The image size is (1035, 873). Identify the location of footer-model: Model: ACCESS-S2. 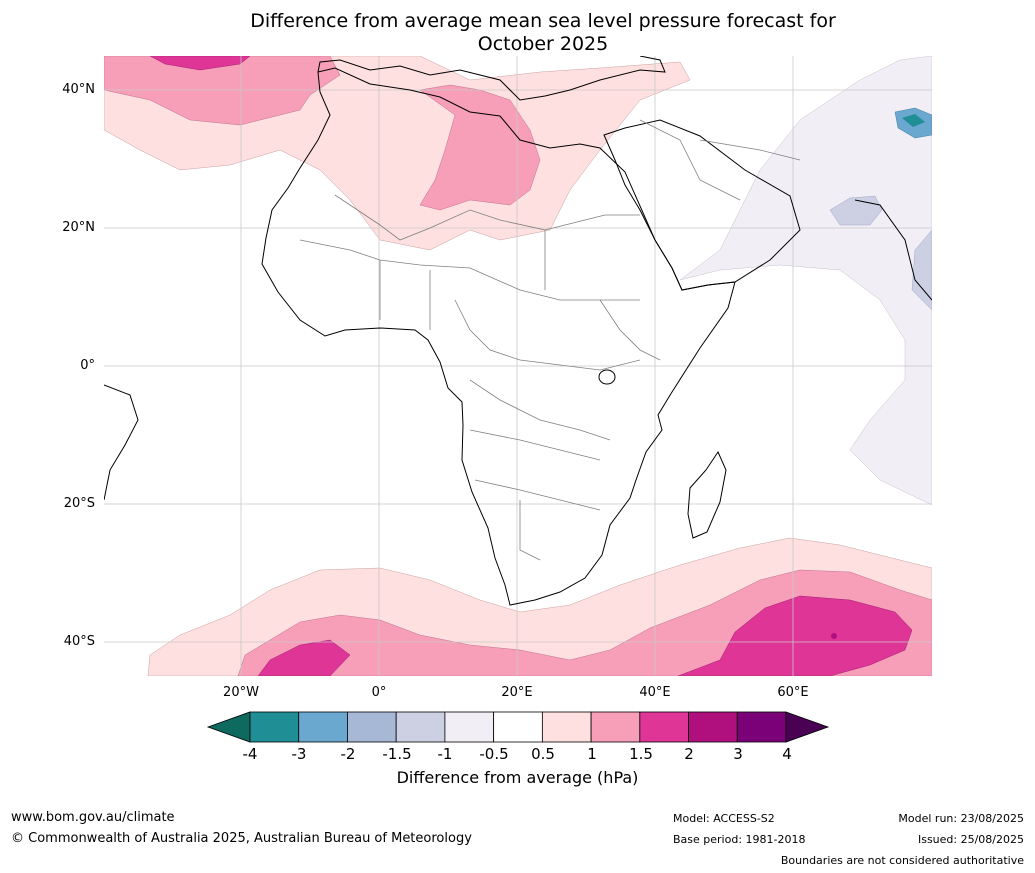
(724, 818).